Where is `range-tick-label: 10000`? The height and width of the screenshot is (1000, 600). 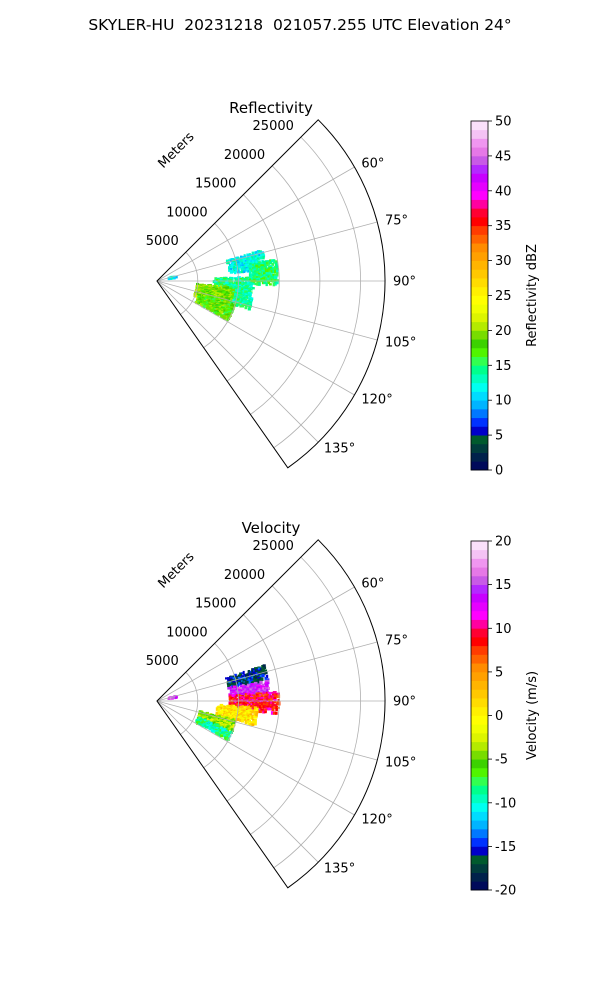
range-tick-label: 10000 is located at coordinates (186, 632).